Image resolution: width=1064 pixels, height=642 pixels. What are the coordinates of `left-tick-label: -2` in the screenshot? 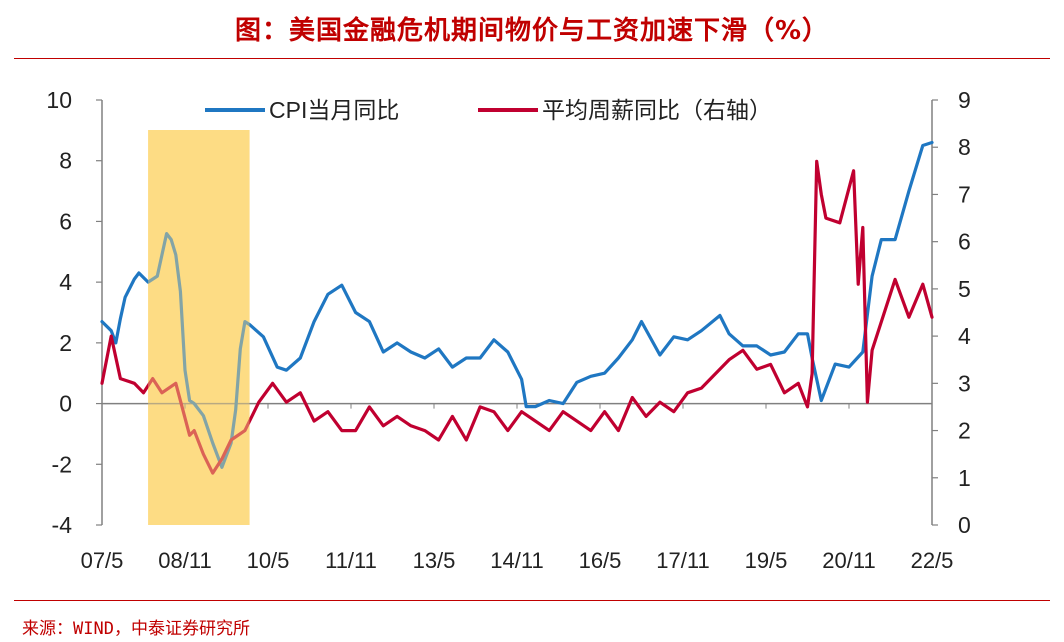 It's located at (62, 464).